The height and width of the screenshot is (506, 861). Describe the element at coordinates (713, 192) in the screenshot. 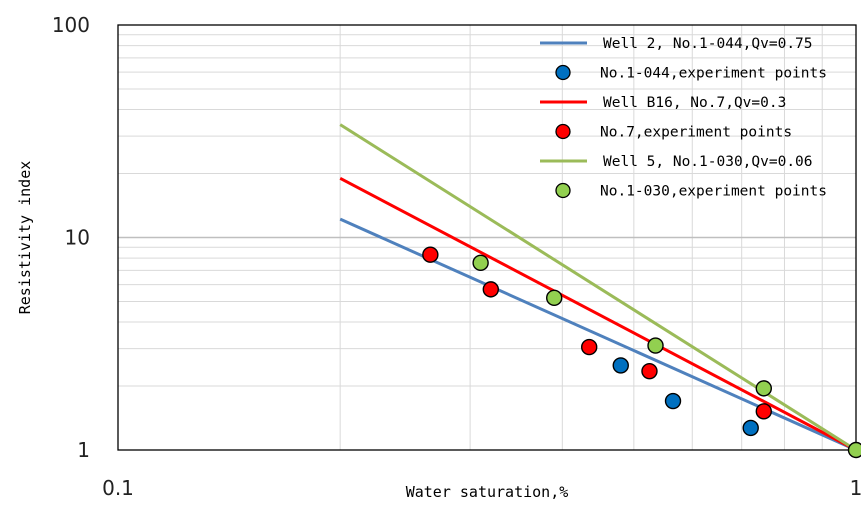

I see `legend-label: No.1-030,experiment points` at that location.